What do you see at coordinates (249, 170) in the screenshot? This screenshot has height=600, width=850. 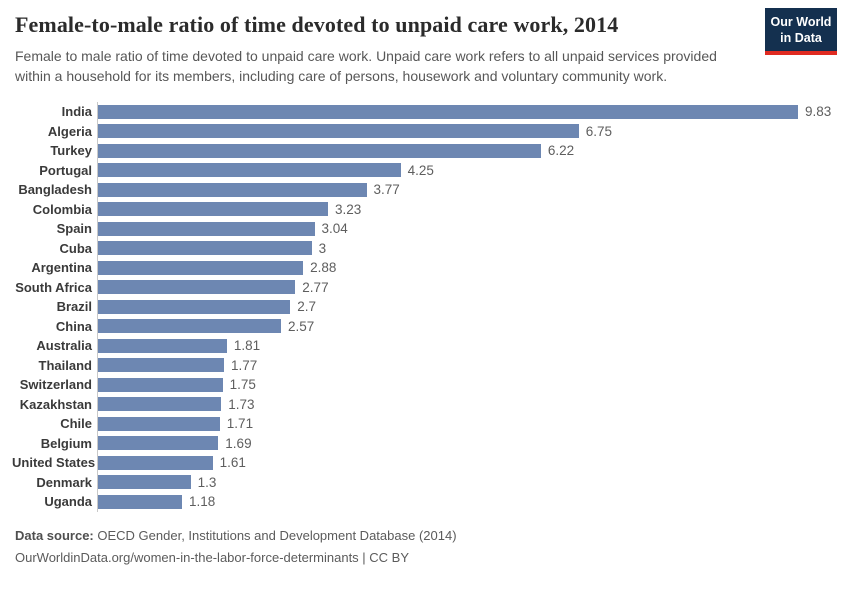 I see `bar-portugal` at bounding box center [249, 170].